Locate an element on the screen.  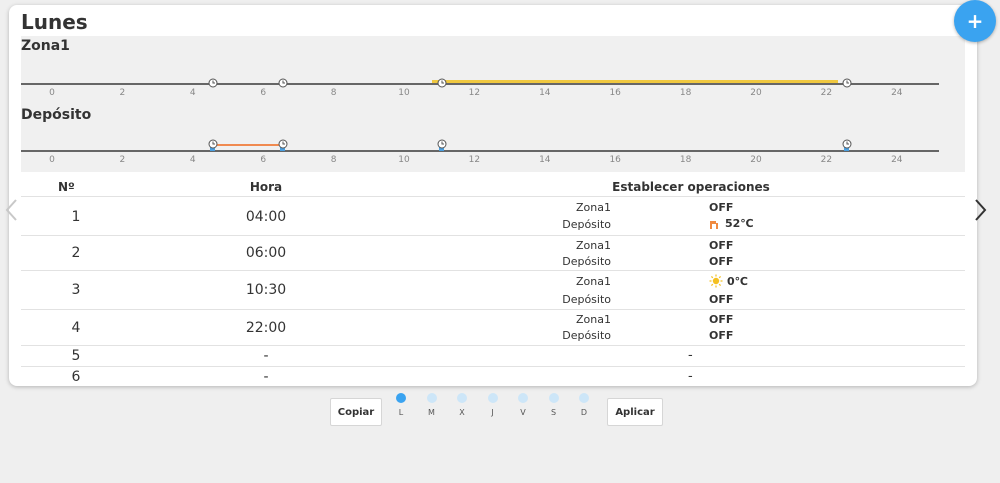
row-time: 04:00 is located at coordinates (266, 217).